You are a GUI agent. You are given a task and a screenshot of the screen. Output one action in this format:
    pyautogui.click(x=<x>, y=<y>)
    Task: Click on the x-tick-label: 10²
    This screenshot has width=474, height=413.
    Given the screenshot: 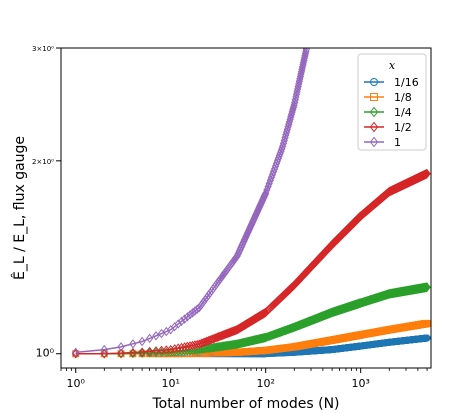 What is the action you would take?
    pyautogui.click(x=265, y=383)
    